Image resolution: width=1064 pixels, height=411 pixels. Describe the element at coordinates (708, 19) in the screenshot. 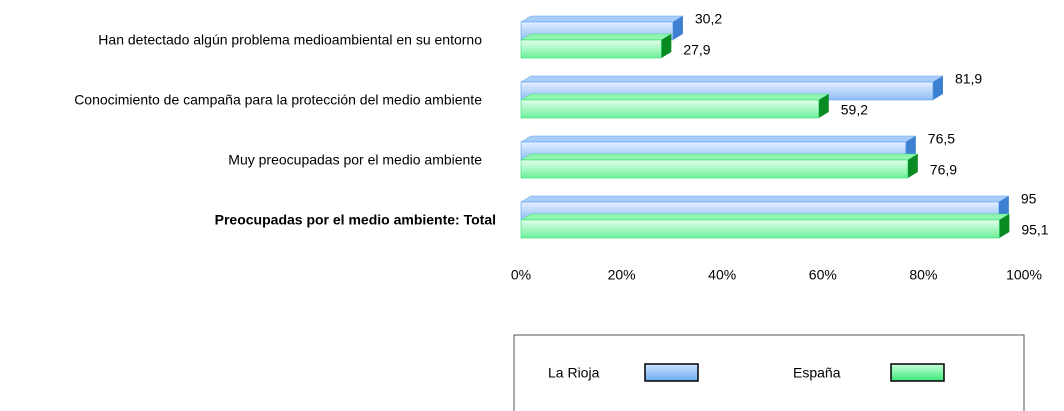

I see `value-label: 30,2` at that location.